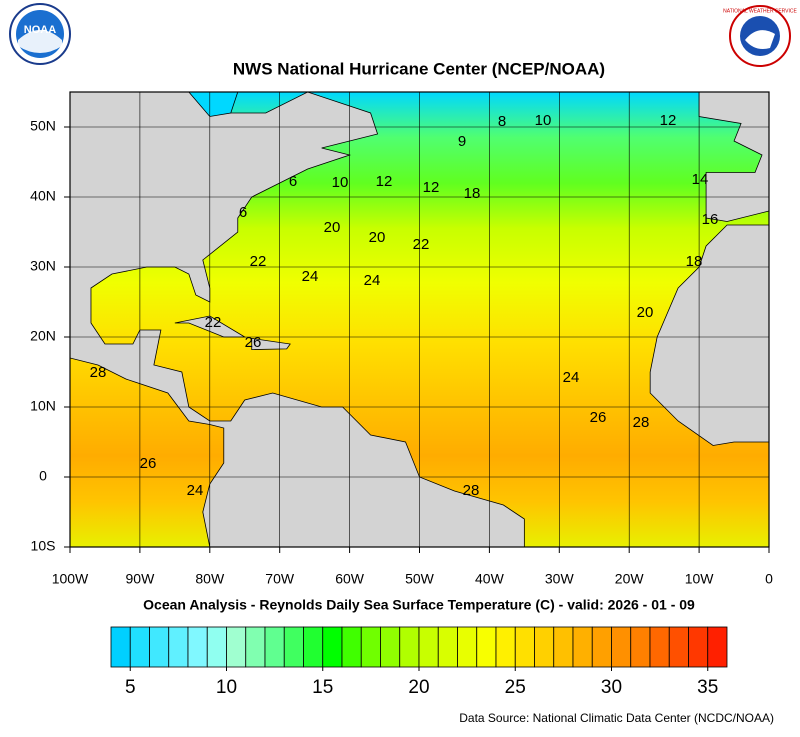  I want to click on colorbar-tick-label: 10, so click(226, 687).